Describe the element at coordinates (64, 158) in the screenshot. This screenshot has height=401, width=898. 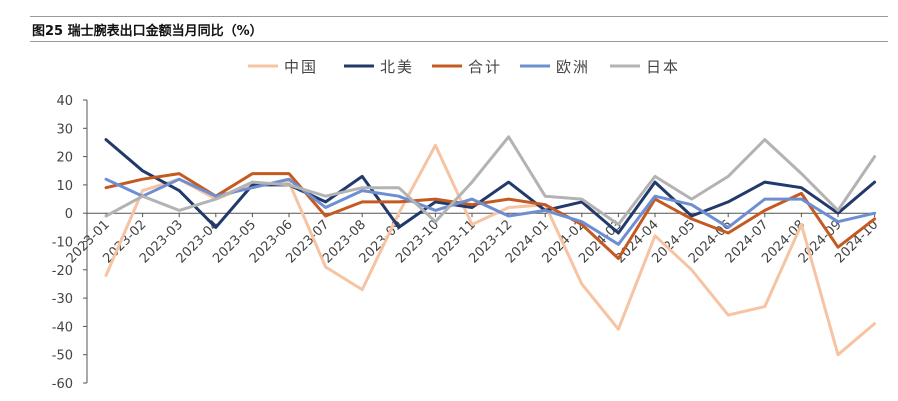
I see `y-tick-label: 20` at that location.